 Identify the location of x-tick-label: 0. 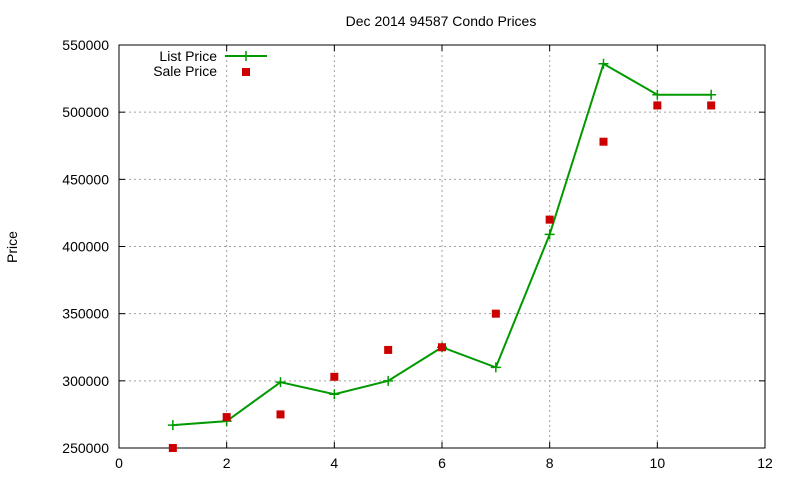
(119, 463).